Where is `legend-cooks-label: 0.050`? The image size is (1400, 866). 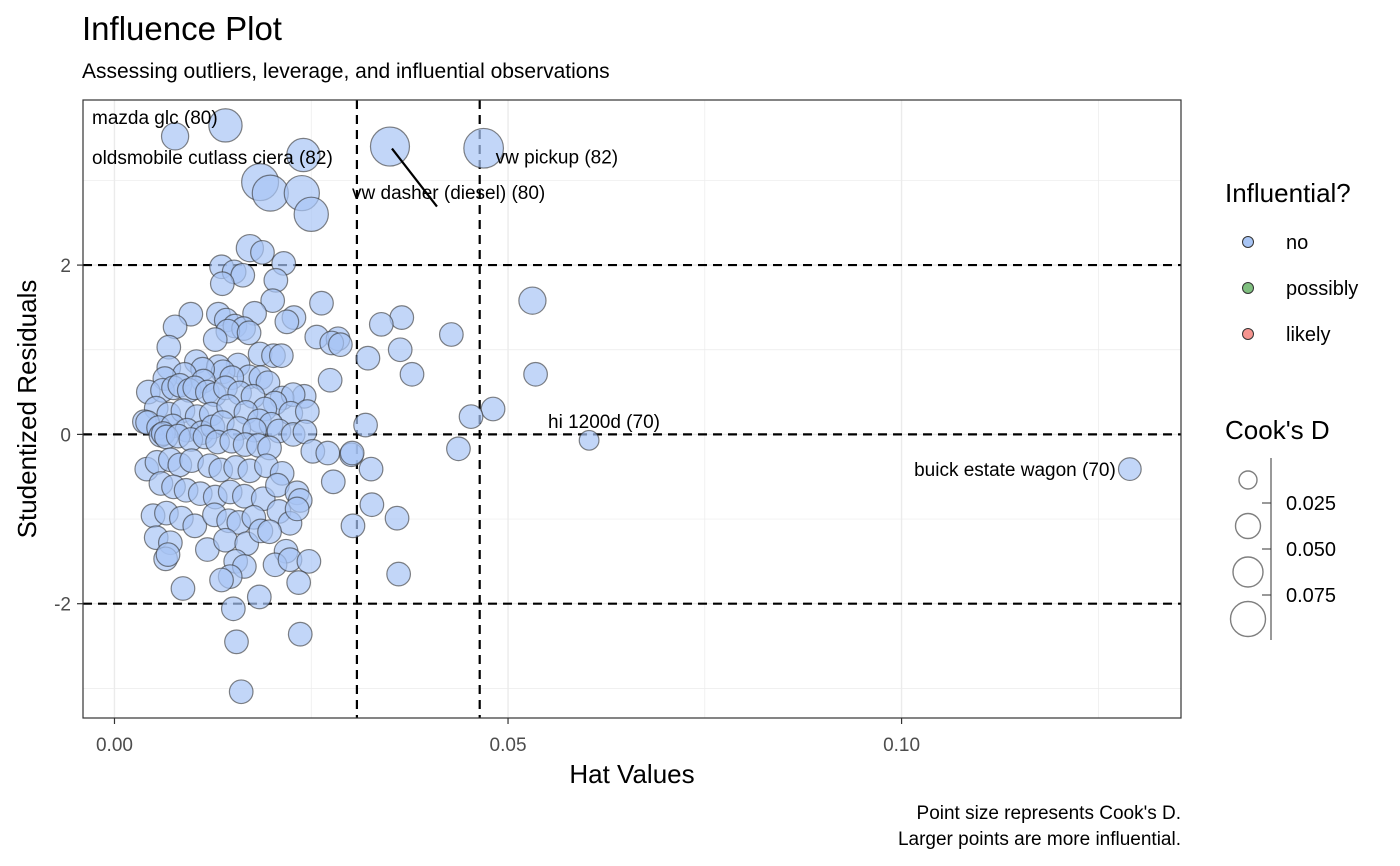 legend-cooks-label: 0.050 is located at coordinates (1311, 550).